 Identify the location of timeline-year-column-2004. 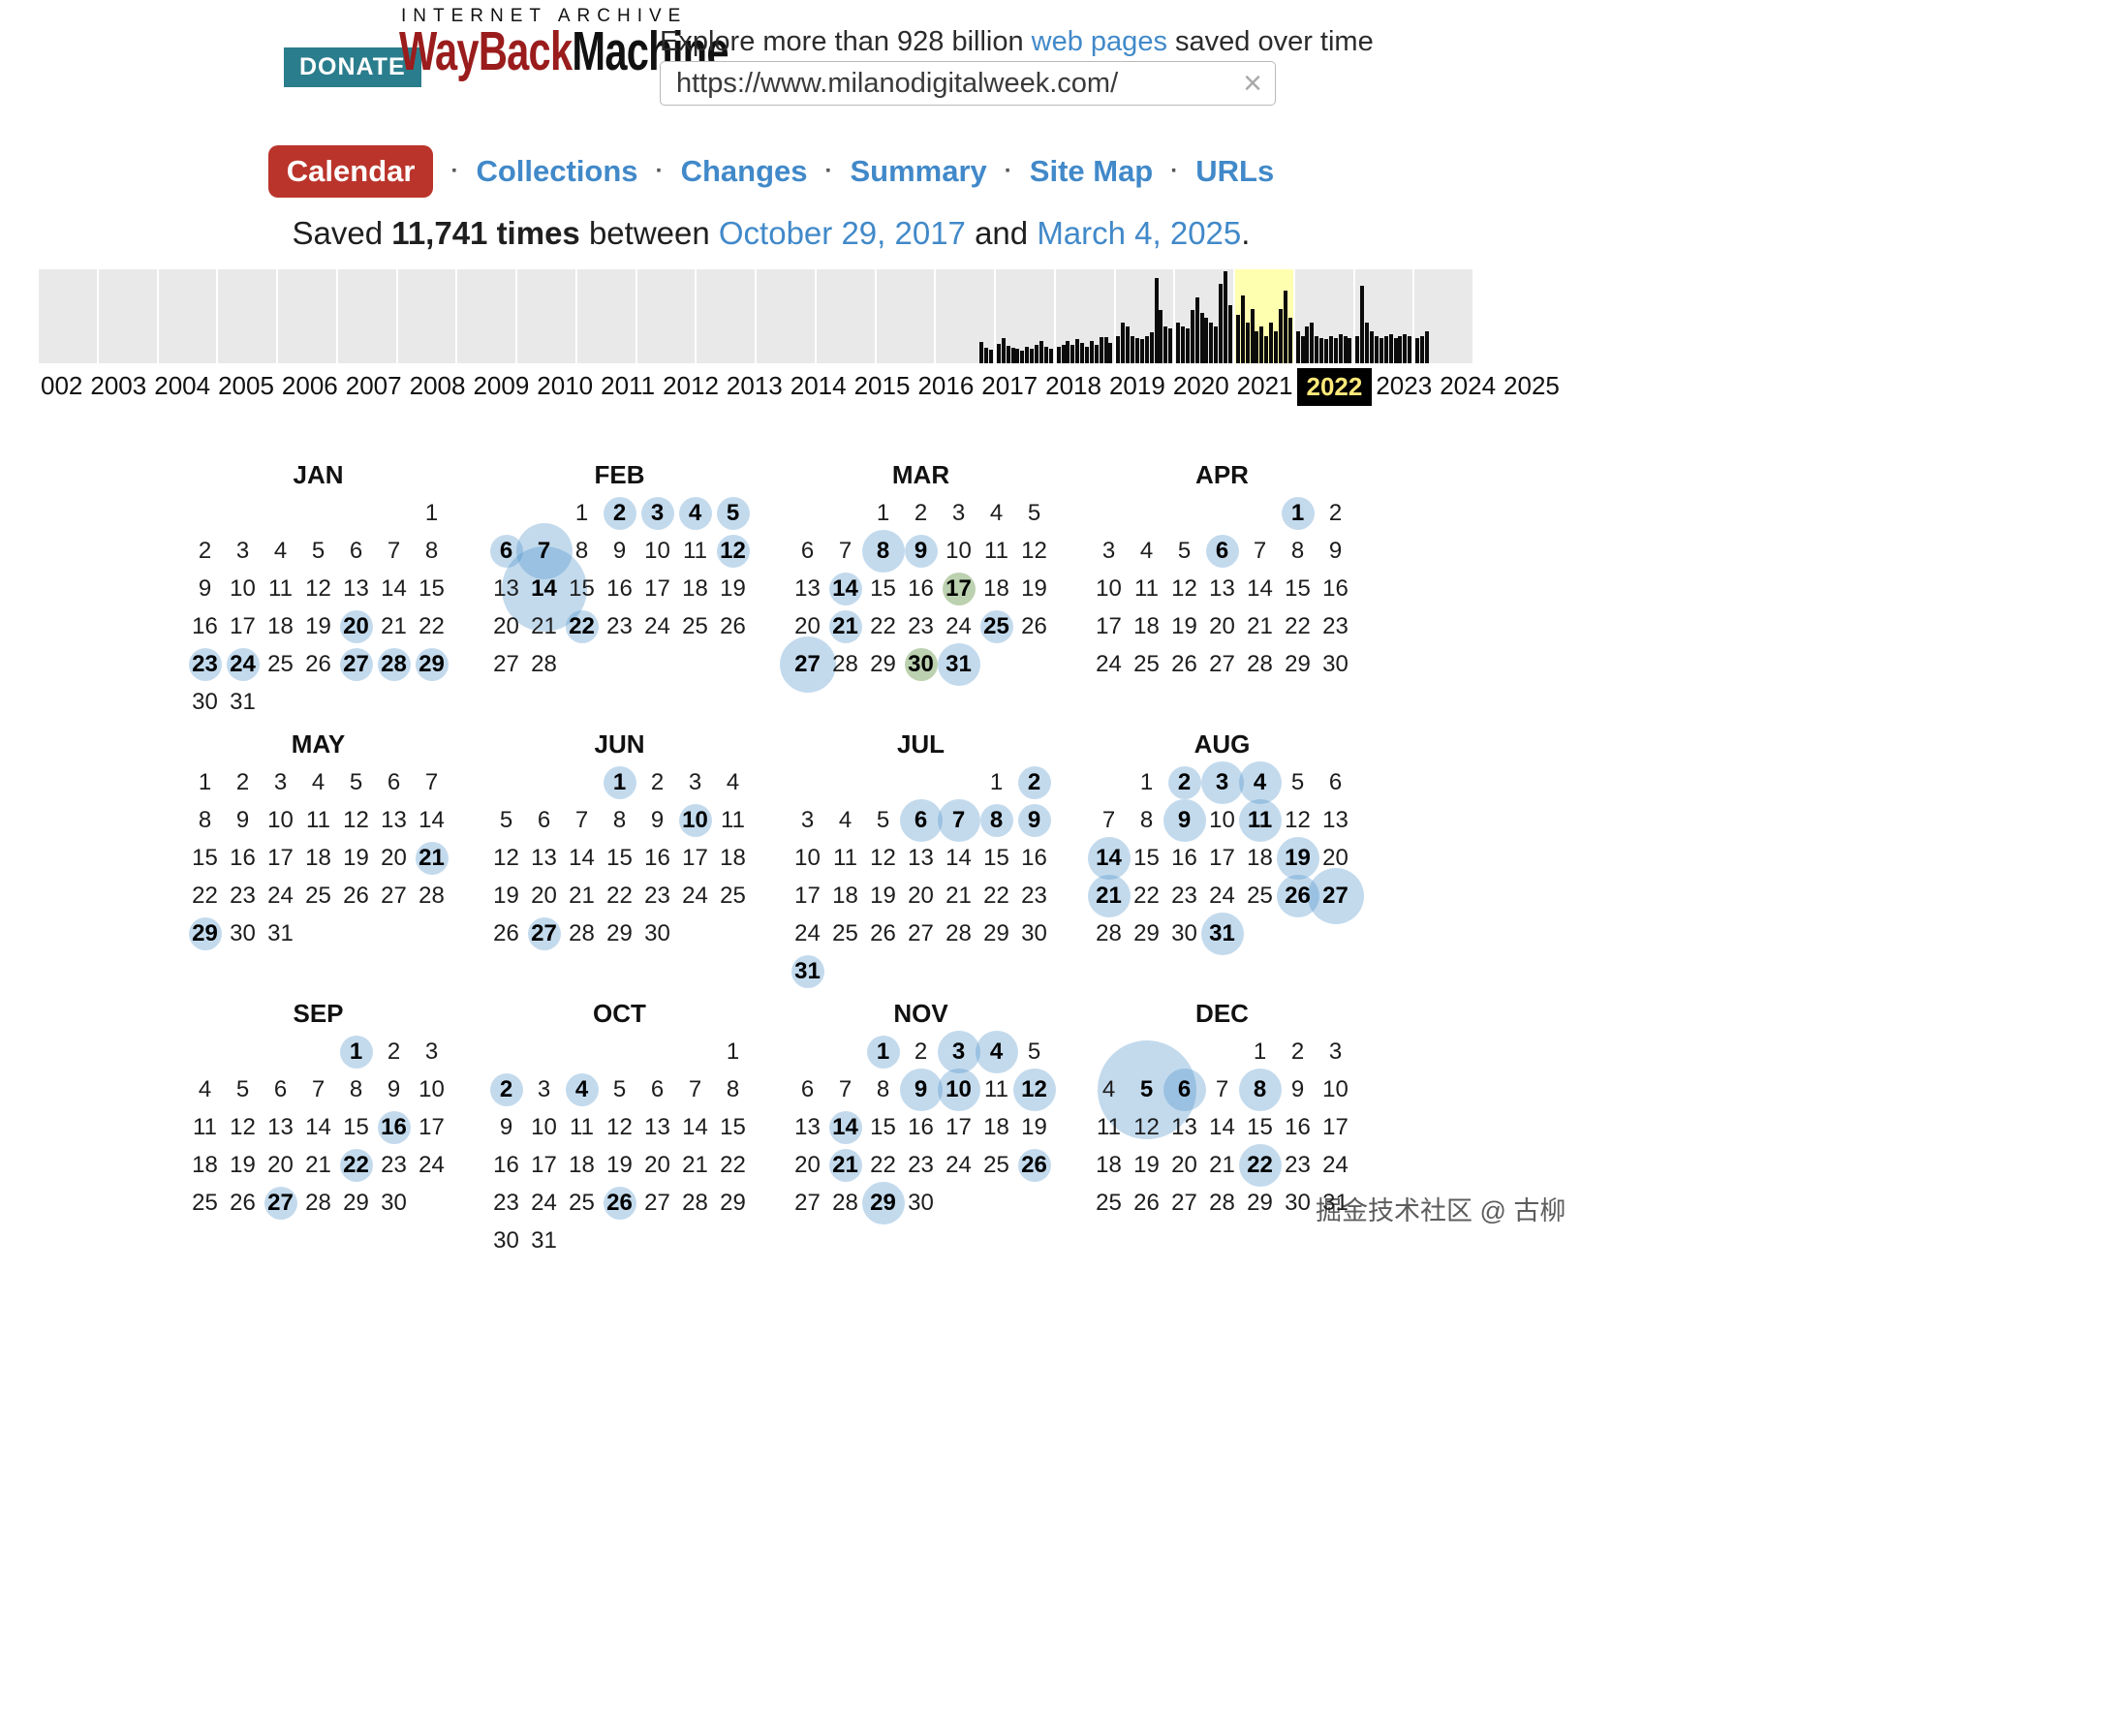
(188, 316).